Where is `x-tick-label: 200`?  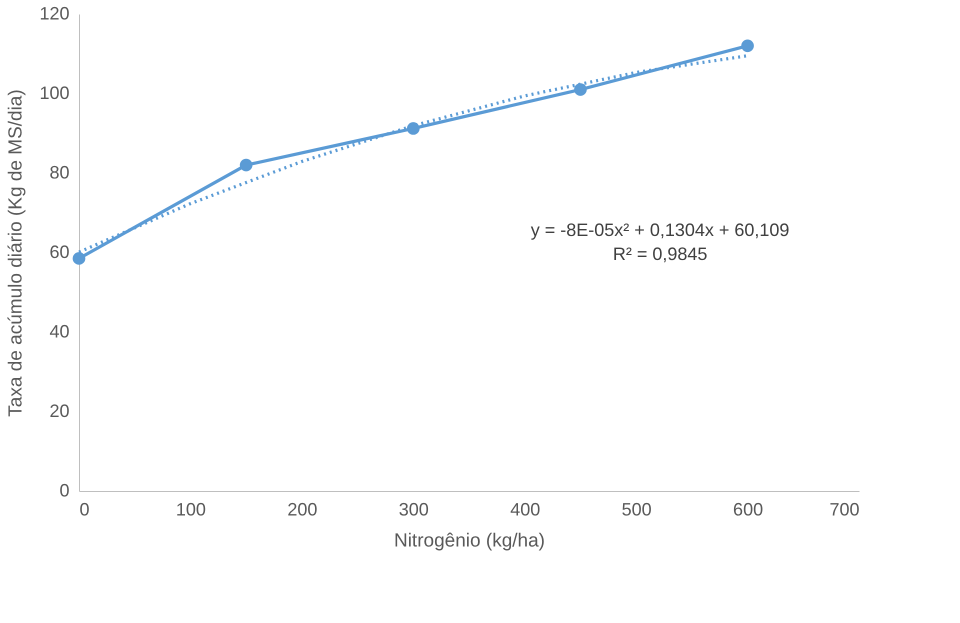 x-tick-label: 200 is located at coordinates (302, 510).